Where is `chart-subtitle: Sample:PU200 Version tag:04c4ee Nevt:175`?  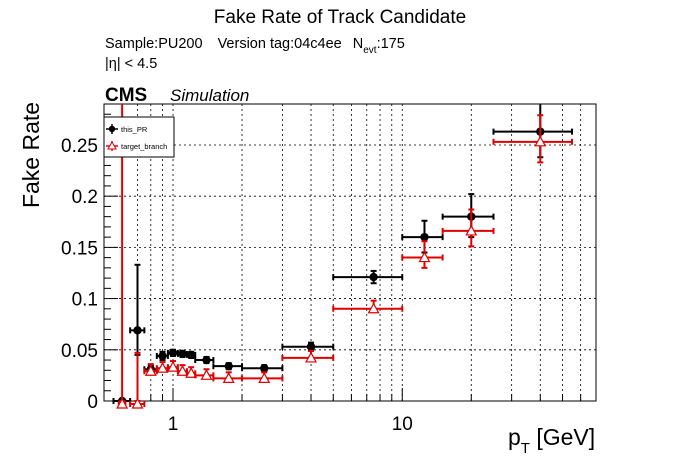 chart-subtitle: Sample:PU200 Version tag:04c4ee Nevt:175 is located at coordinates (255, 46).